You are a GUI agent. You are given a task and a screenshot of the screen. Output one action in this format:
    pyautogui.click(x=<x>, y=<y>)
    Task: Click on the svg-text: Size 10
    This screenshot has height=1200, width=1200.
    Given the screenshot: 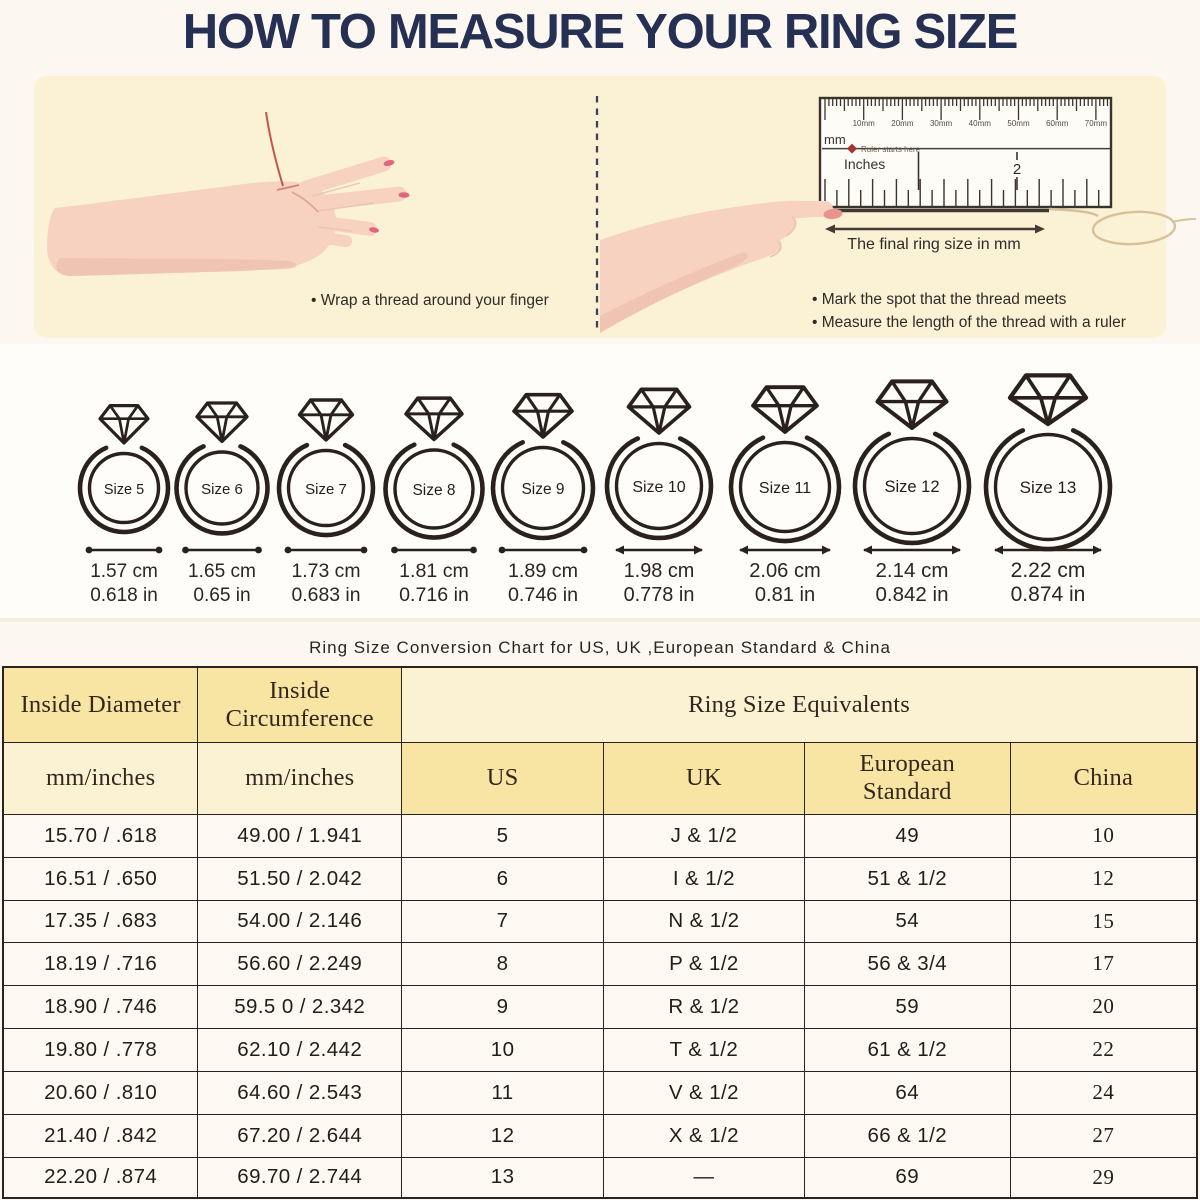 What is the action you would take?
    pyautogui.click(x=658, y=487)
    